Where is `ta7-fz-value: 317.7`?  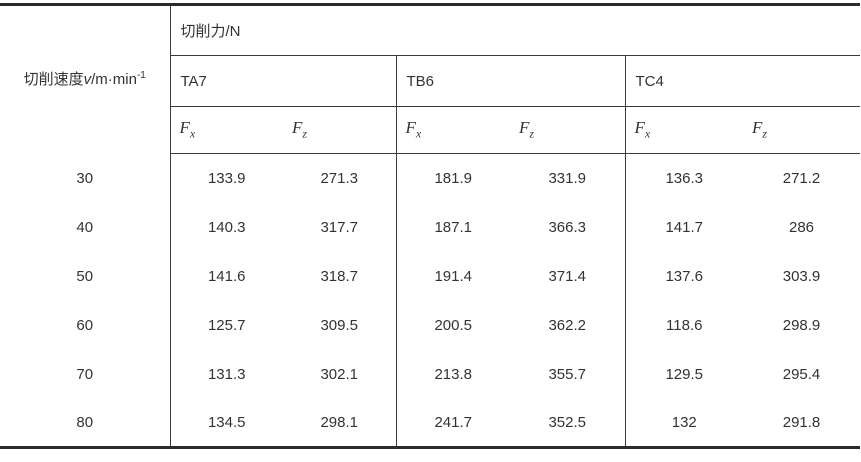 ta7-fz-value: 317.7 is located at coordinates (339, 227).